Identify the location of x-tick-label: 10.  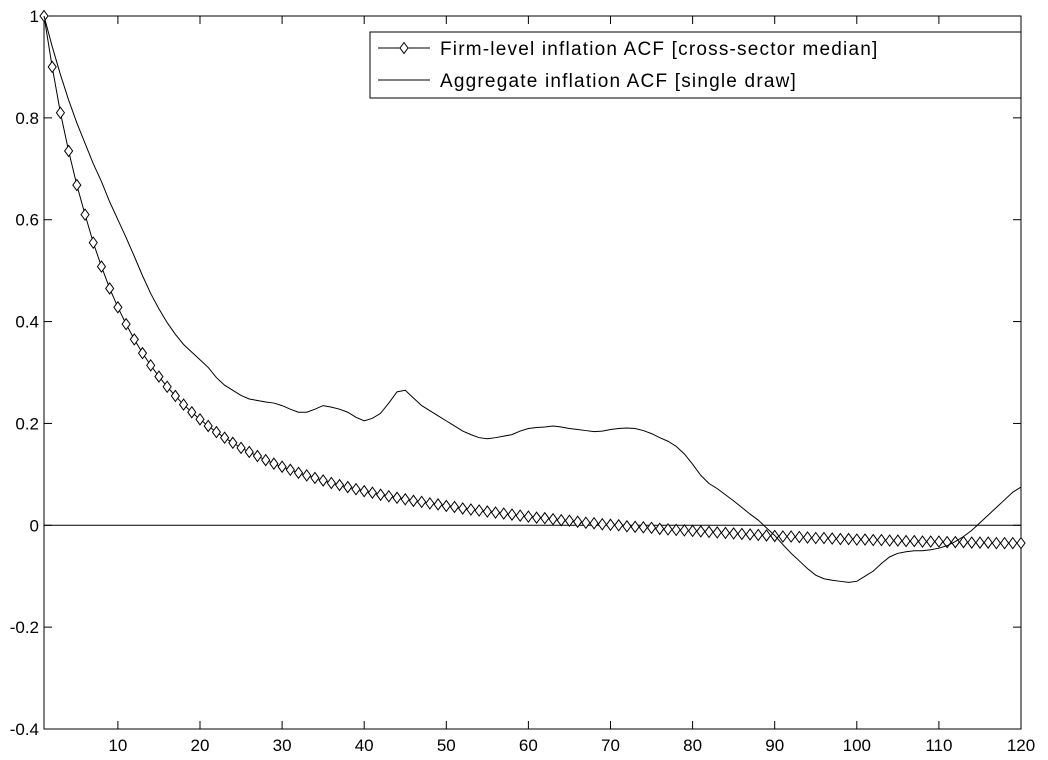
(117, 745).